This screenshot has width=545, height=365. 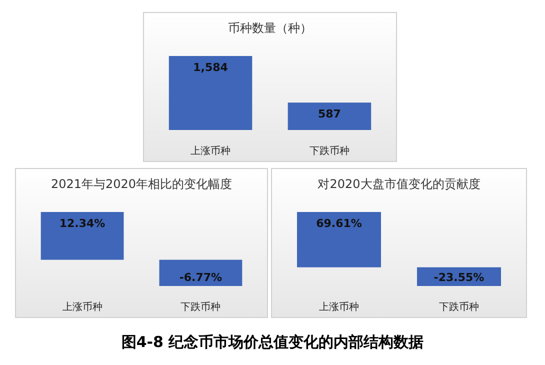 I want to click on chart-title: 币种数量（种）, so click(x=270, y=28).